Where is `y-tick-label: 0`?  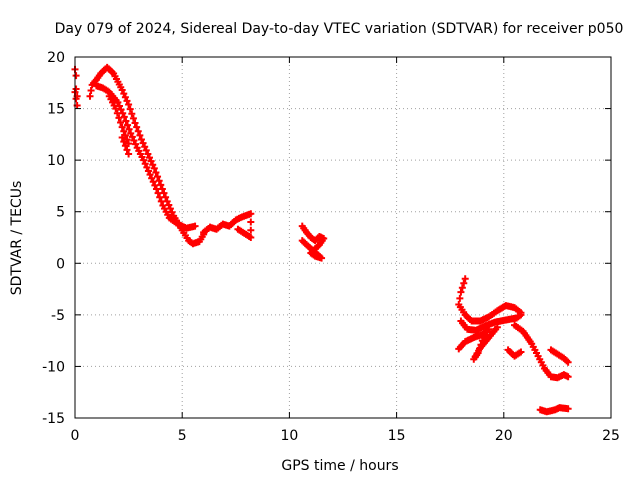
y-tick-label: 0 is located at coordinates (60, 264).